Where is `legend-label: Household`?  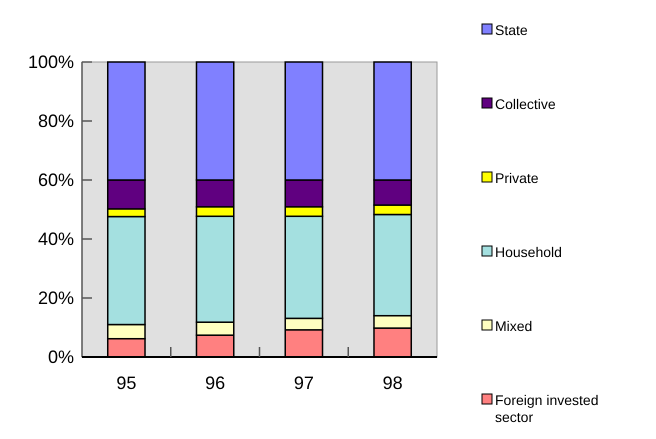
legend-label: Household is located at coordinates (528, 252).